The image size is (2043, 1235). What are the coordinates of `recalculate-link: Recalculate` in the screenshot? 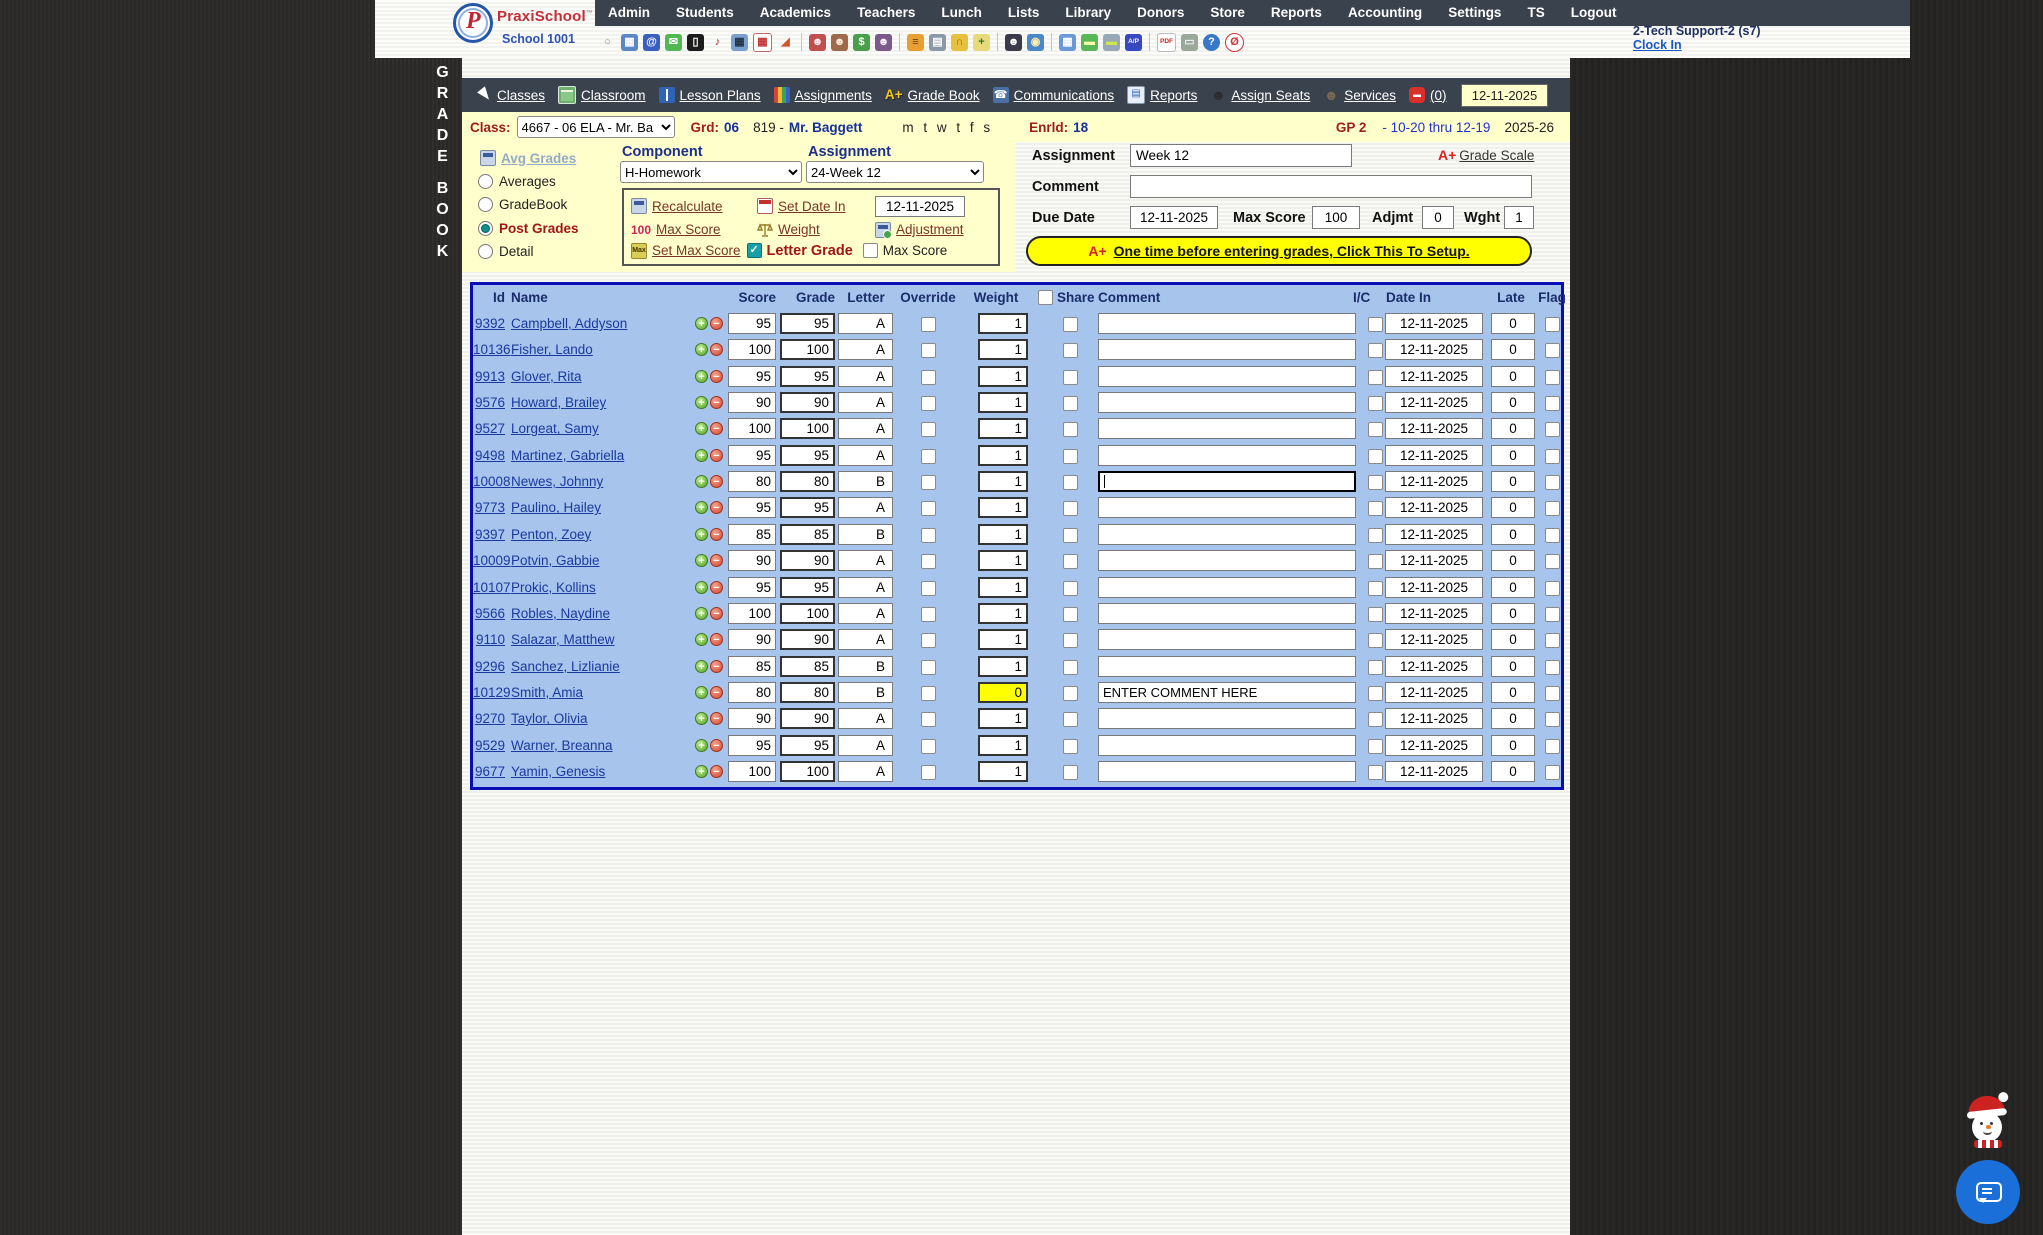 It's located at (687, 206).